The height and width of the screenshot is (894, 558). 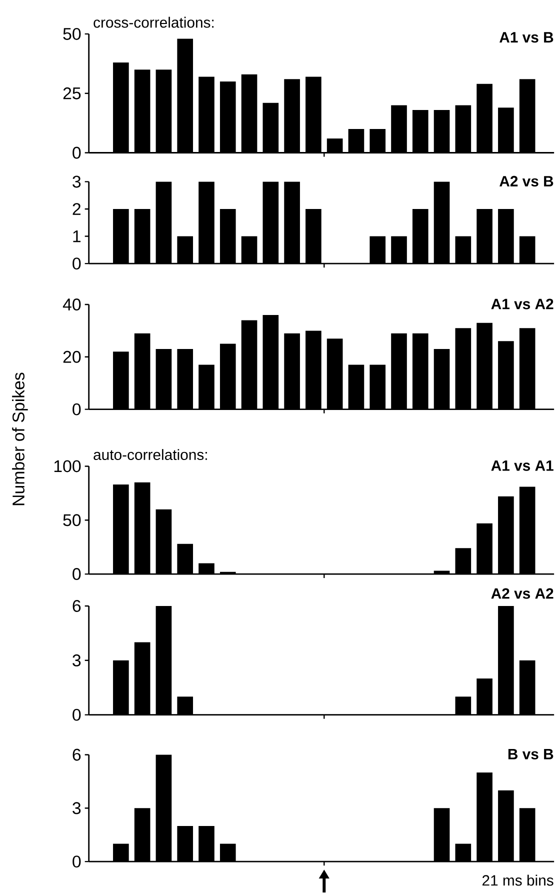 What do you see at coordinates (522, 593) in the screenshot?
I see `chart-title: A2 vs A2` at bounding box center [522, 593].